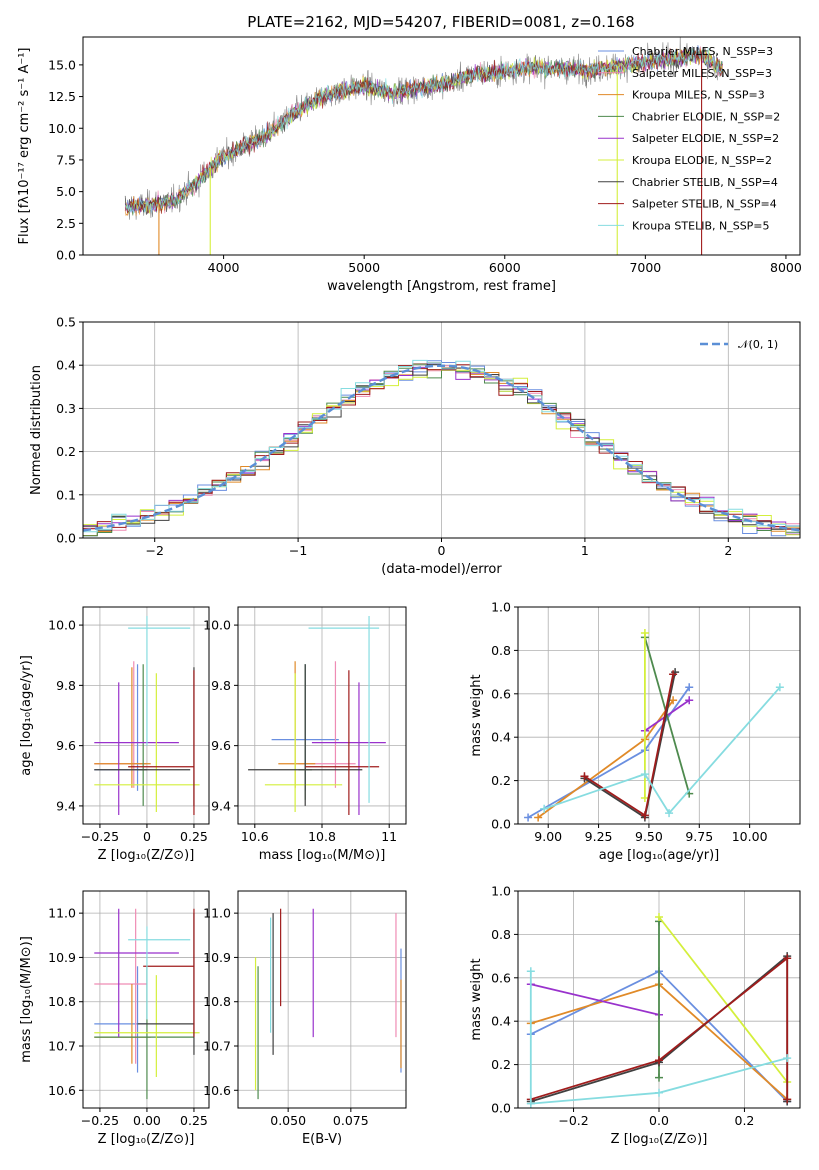 The width and height of the screenshot is (819, 1170). What do you see at coordinates (705, 138) in the screenshot?
I see `legend-label: Salpeter ELODIE, N_SSP=2` at bounding box center [705, 138].